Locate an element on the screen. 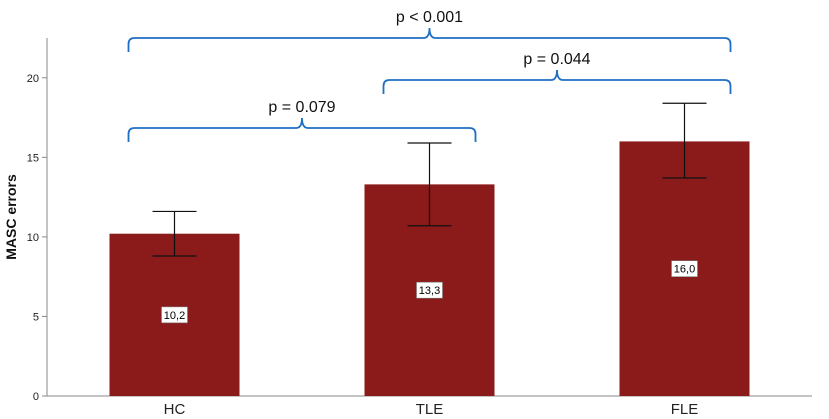 Image resolution: width=829 pixels, height=419 pixels. y-tick-label: 5 is located at coordinates (36, 317).